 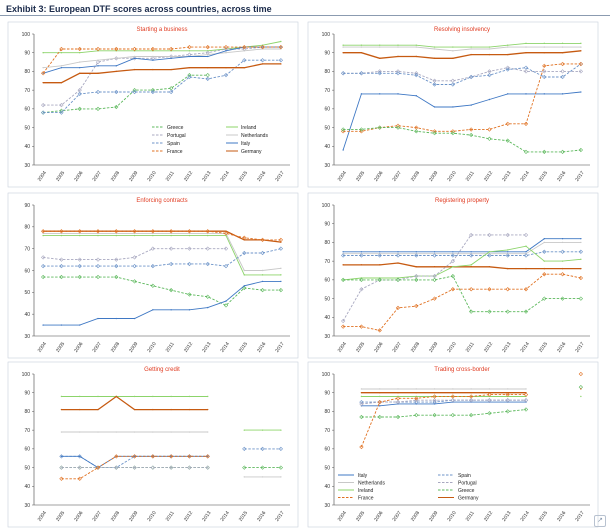 I want to click on y-tick-label: 90, so click(x=327, y=225).